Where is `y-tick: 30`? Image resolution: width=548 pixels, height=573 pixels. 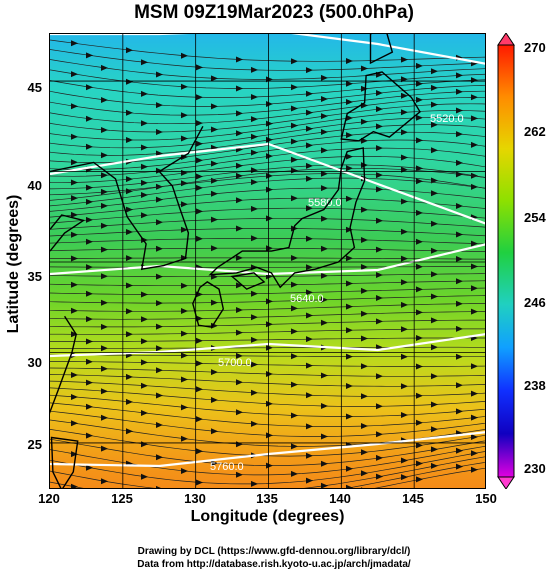
y-tick: 30 is located at coordinates (34, 362).